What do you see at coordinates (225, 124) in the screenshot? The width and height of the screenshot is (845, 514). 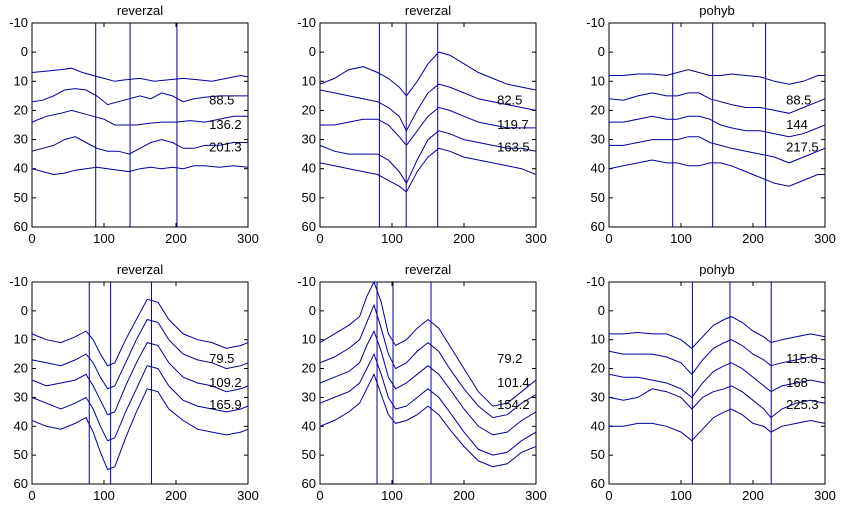 I see `marker-label: 136.2` at bounding box center [225, 124].